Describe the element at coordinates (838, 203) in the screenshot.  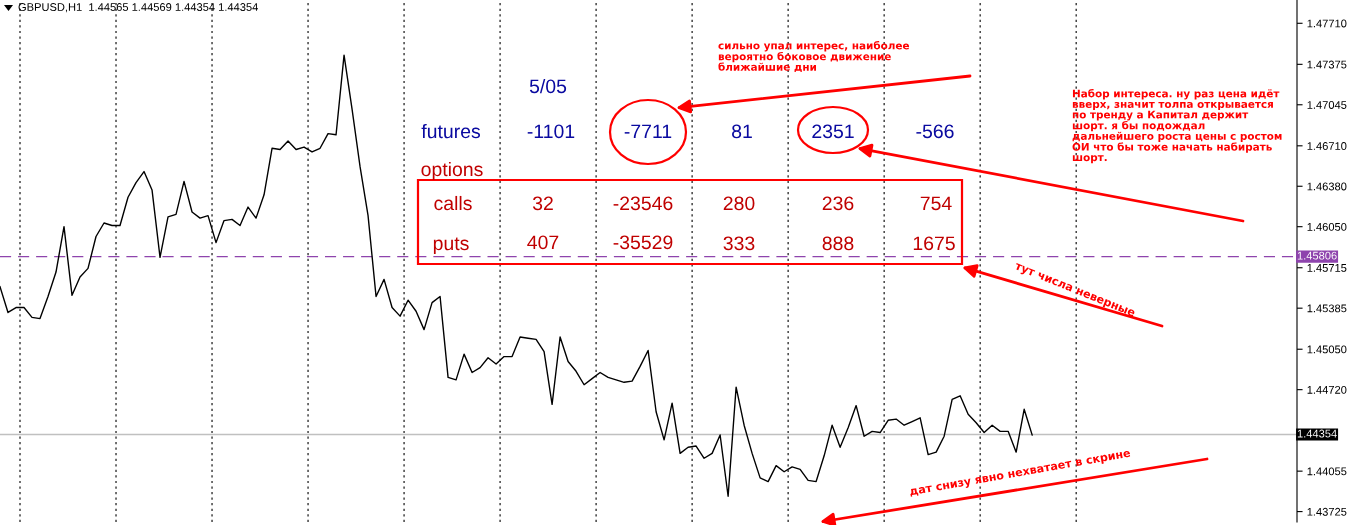
I see `annotation: 236` at that location.